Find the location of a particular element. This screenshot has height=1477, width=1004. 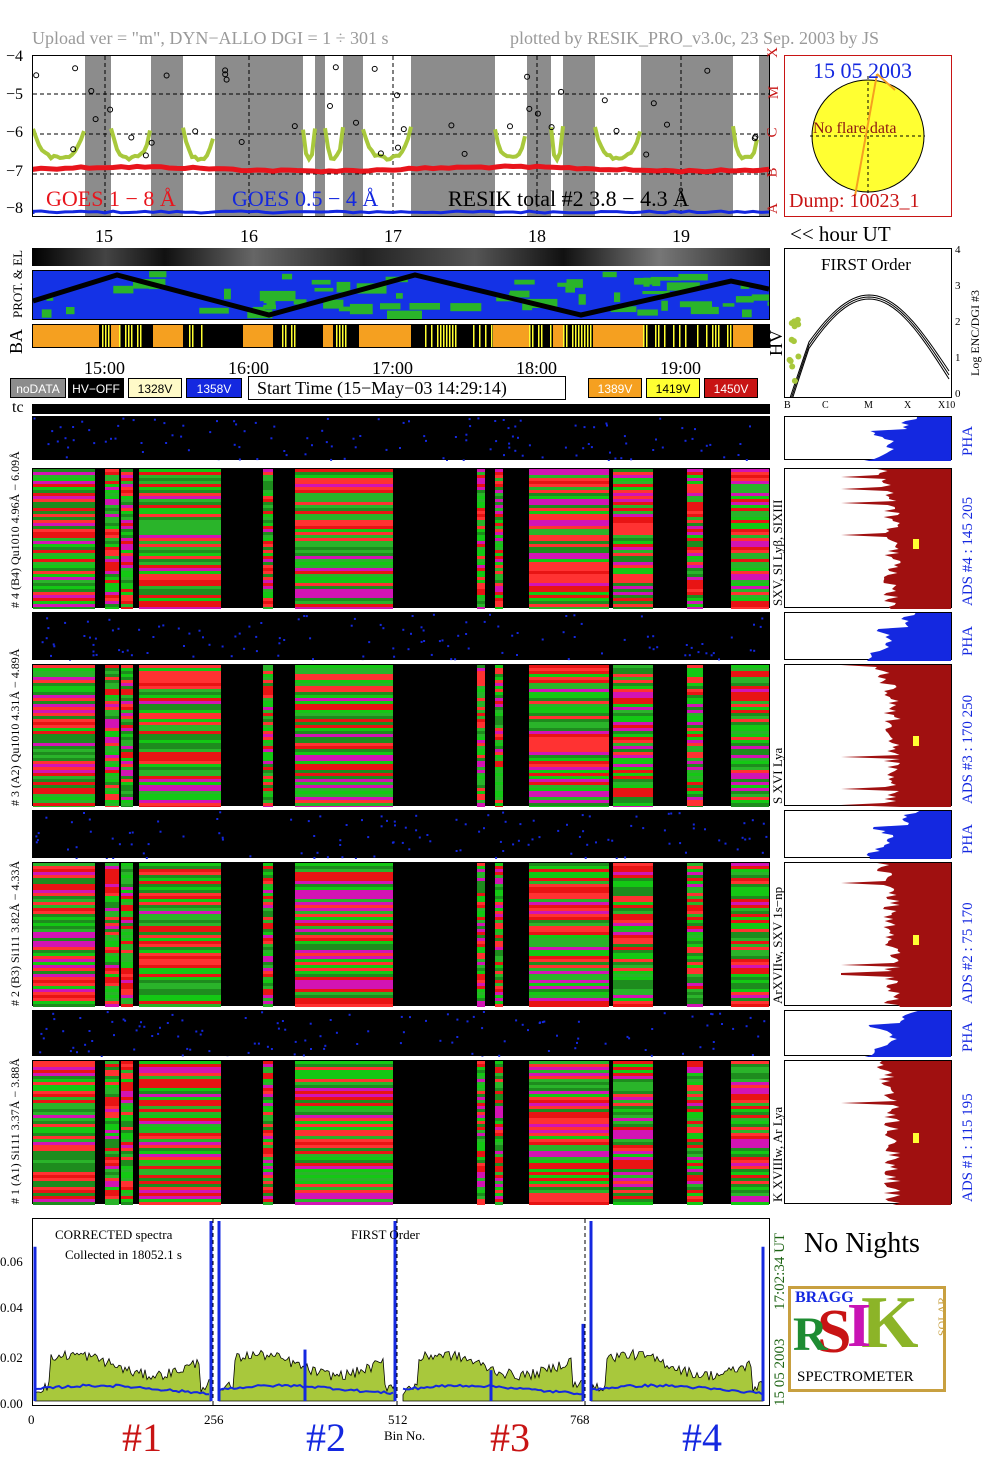

spec-ytick-004: 0.04 is located at coordinates (11, 1307).